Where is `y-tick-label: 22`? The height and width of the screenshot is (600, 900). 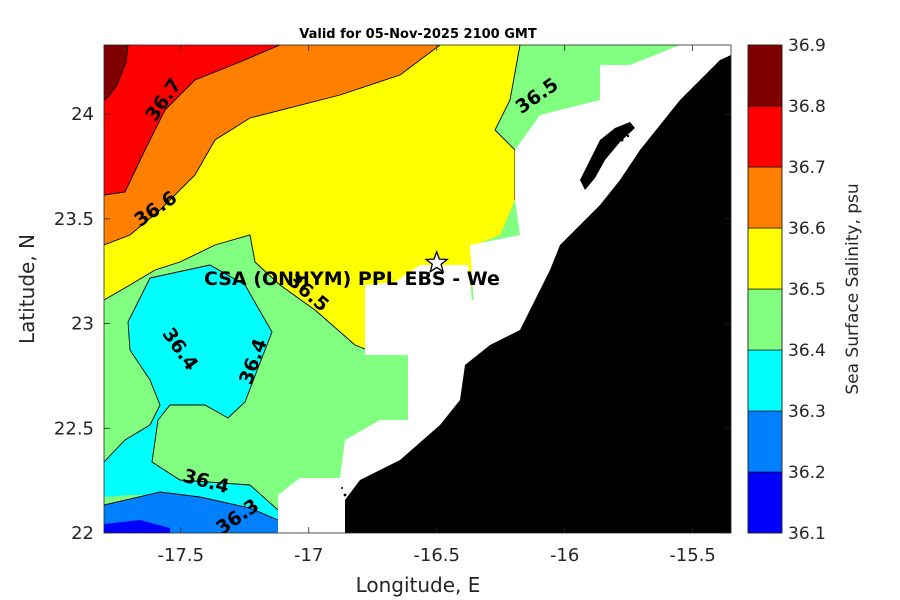
y-tick-label: 22 is located at coordinates (82, 533).